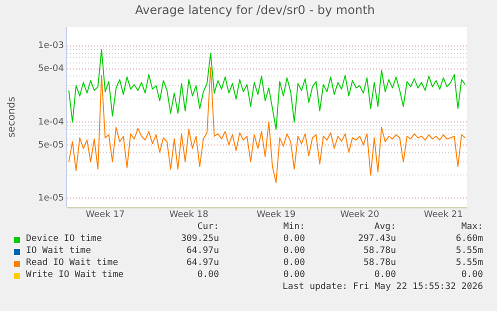 This screenshot has height=311, width=497. Describe the element at coordinates (105, 215) in the screenshot. I see `x-tick-label: Week 17` at that location.